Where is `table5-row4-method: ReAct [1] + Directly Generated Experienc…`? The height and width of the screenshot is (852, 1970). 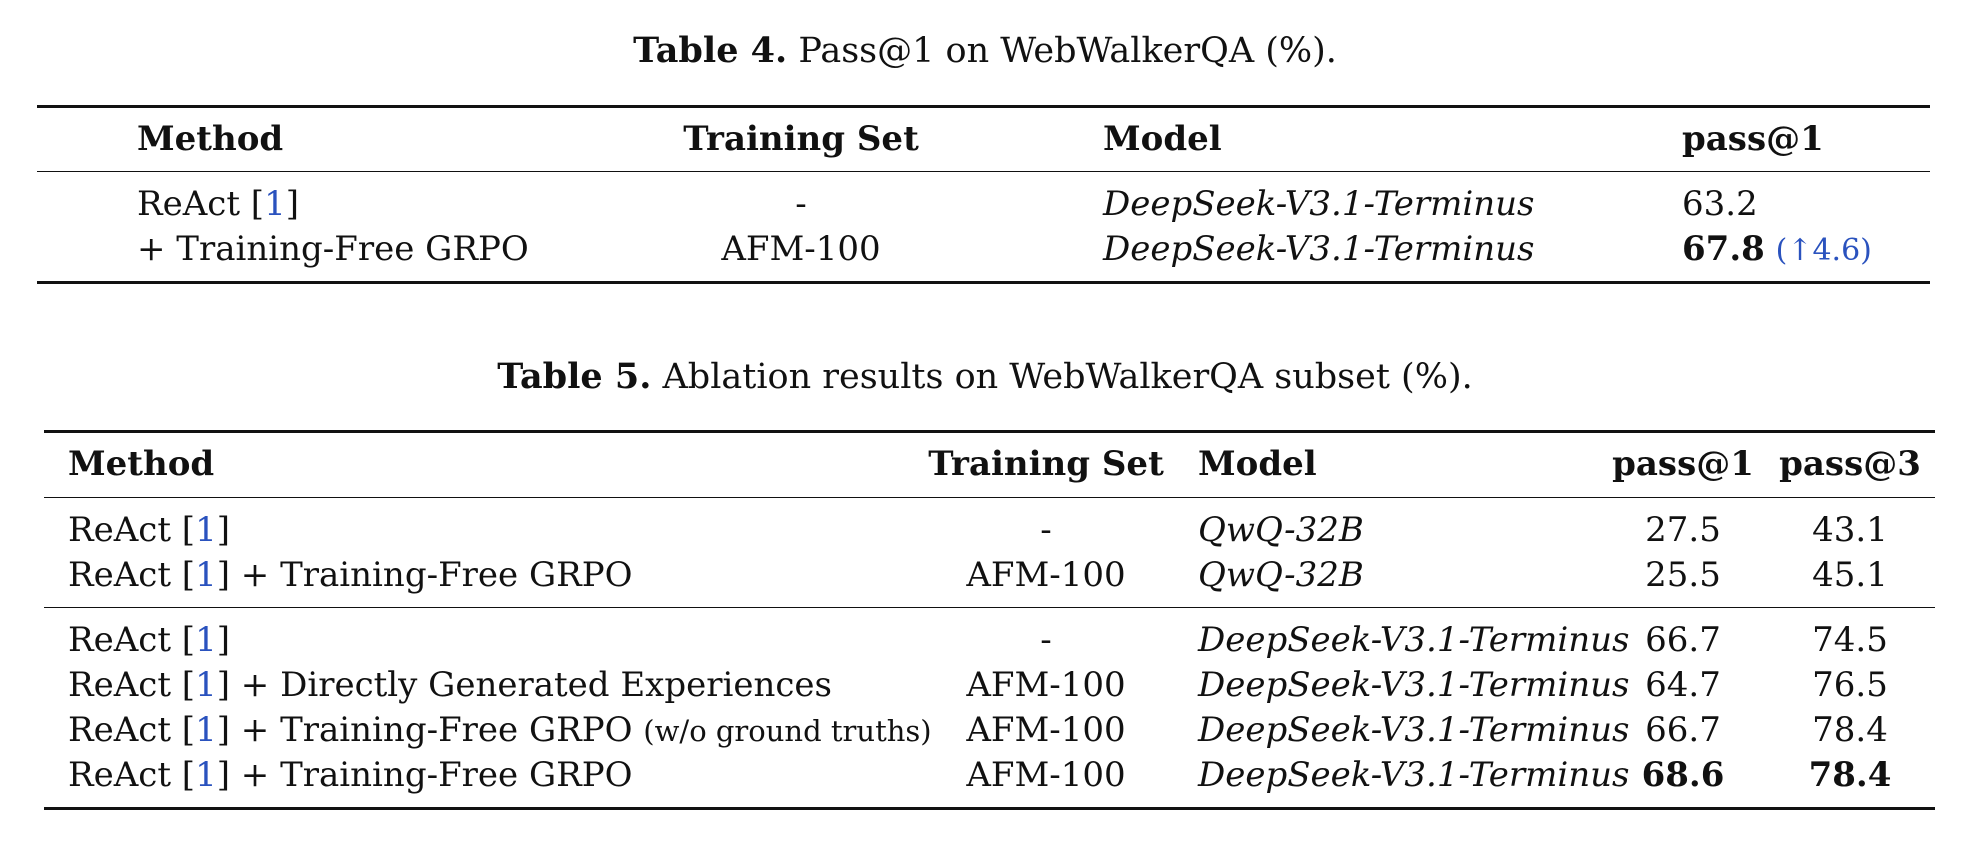
table5-row4-method: ReAct [1] + Directly Generated Experienc… is located at coordinates (450, 685).